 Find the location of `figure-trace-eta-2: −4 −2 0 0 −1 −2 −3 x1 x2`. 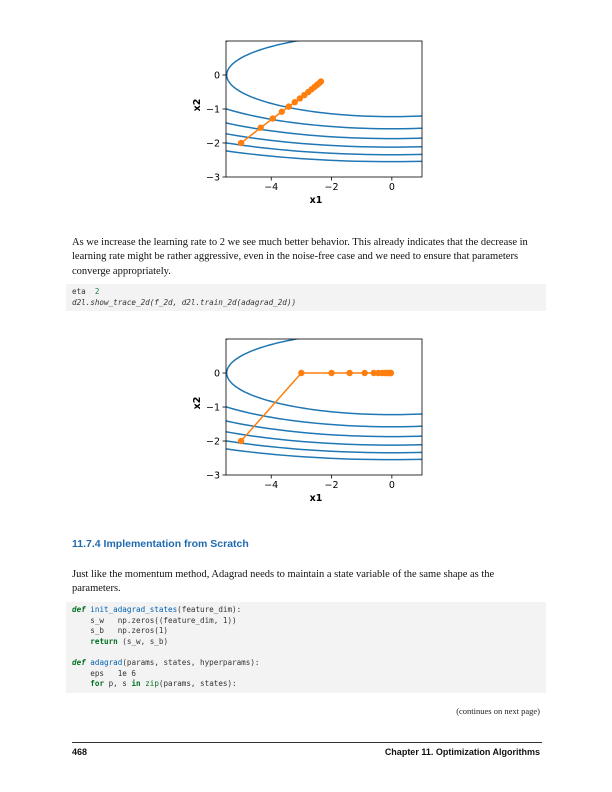

figure-trace-eta-2: −4 −2 0 0 −1 −2 −3 x1 x2 is located at coordinates (306, 419).